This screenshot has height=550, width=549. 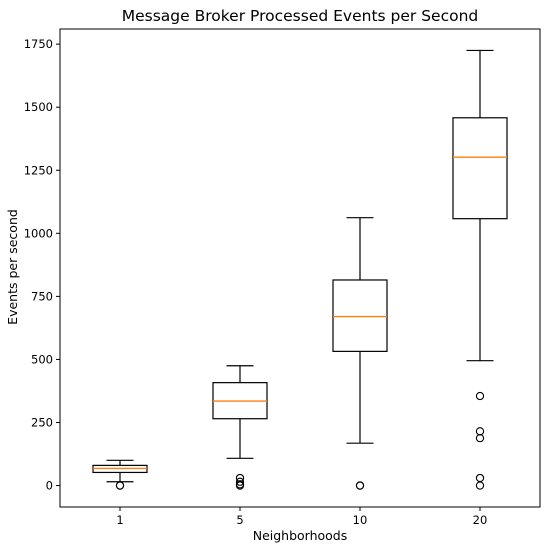 I want to click on y-tick-label: 1500, so click(x=38, y=107).